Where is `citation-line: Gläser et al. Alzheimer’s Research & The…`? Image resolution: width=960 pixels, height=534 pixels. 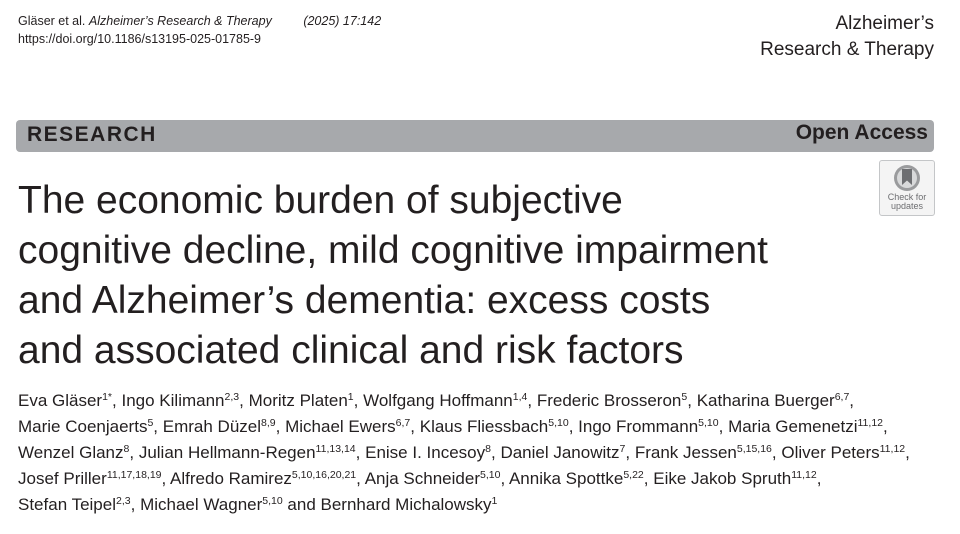
citation-line: Gläser et al. Alzheimer’s Research & The… is located at coordinates (199, 21).